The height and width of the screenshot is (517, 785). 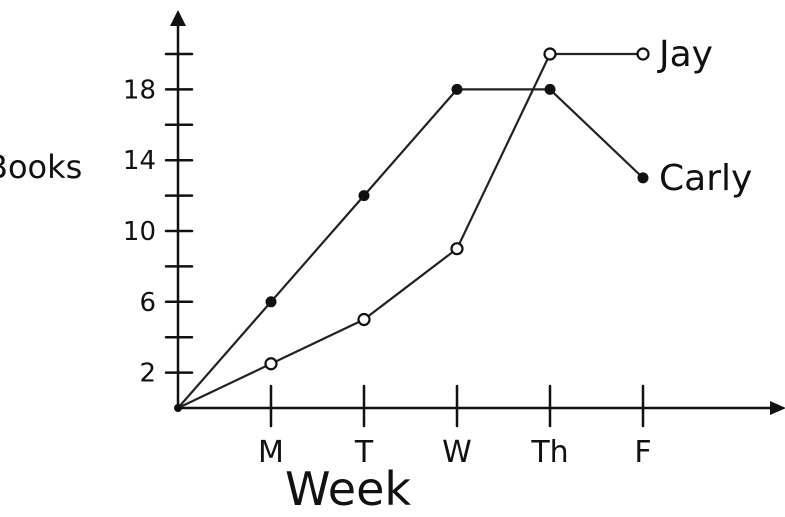 I want to click on origin-point, so click(x=178, y=408).